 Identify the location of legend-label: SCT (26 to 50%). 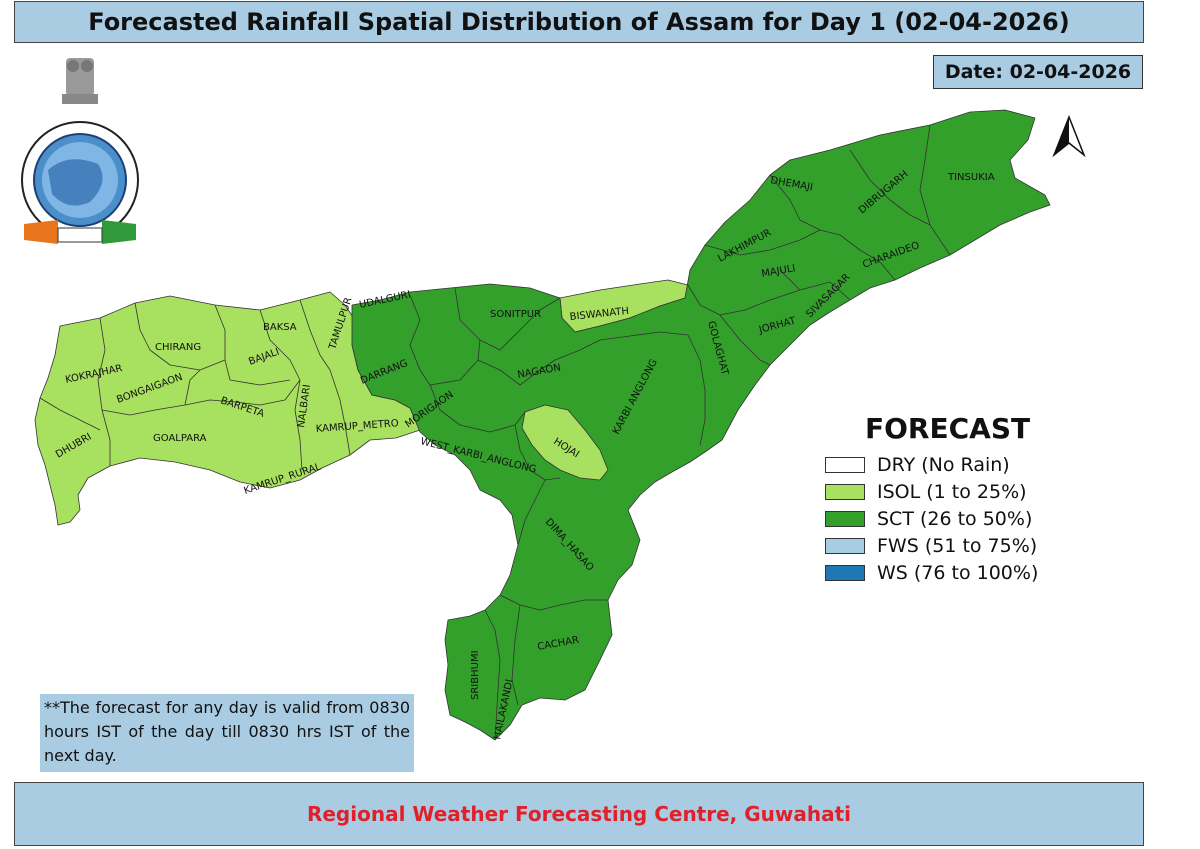
(955, 518).